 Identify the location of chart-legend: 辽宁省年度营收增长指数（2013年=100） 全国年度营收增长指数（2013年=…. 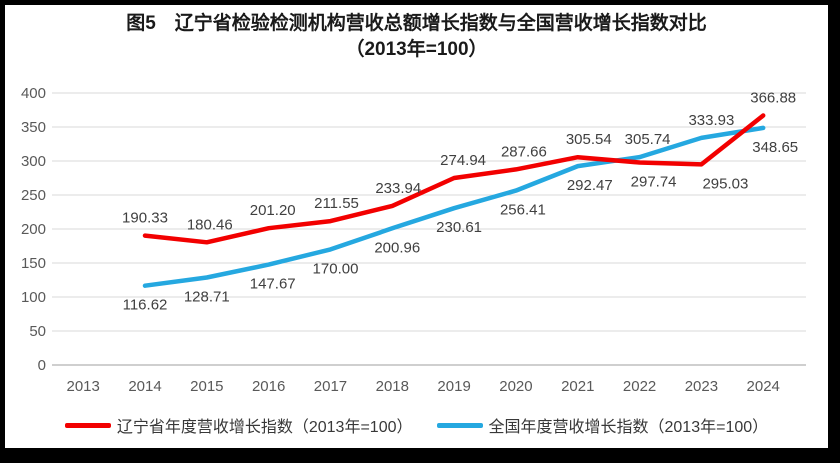
(416, 425).